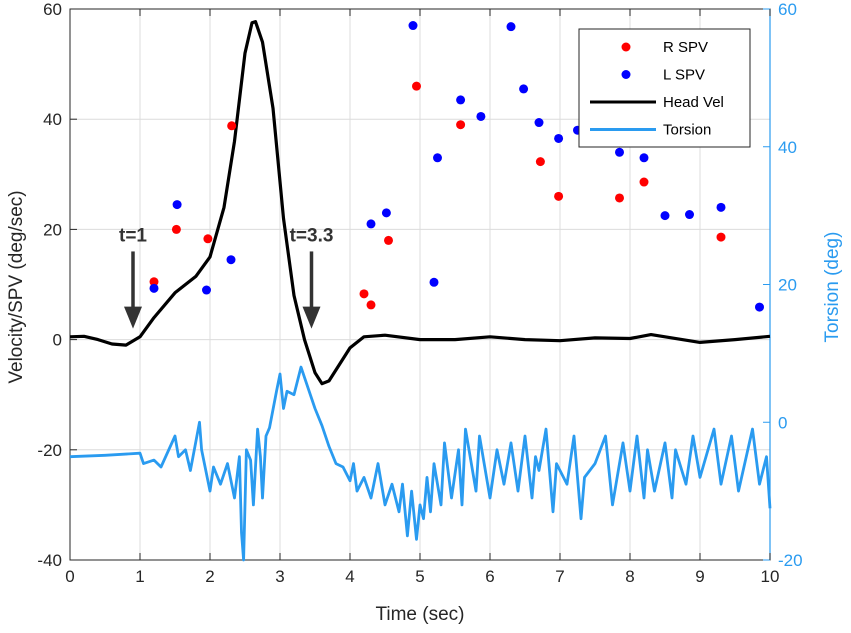  Describe the element at coordinates (559, 576) in the screenshot. I see `x-tick-label: 7` at that location.